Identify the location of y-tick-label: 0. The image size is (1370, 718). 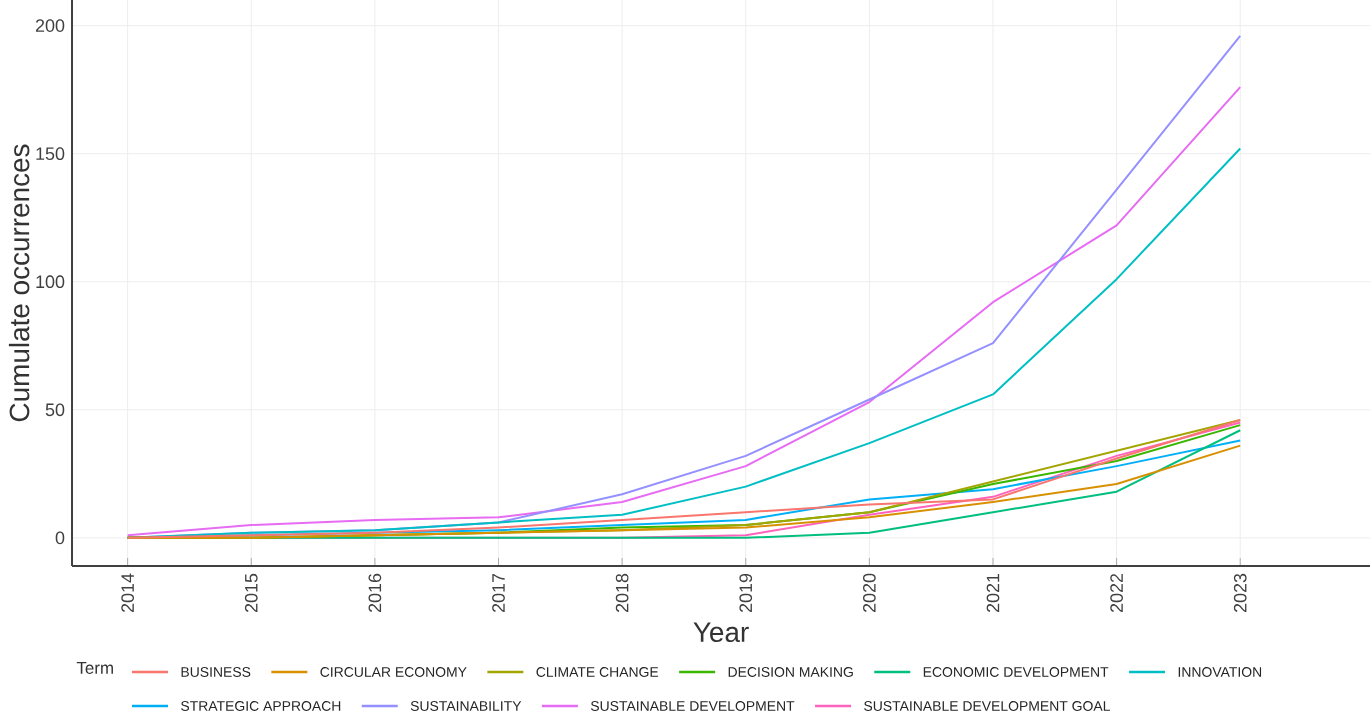
(60, 538).